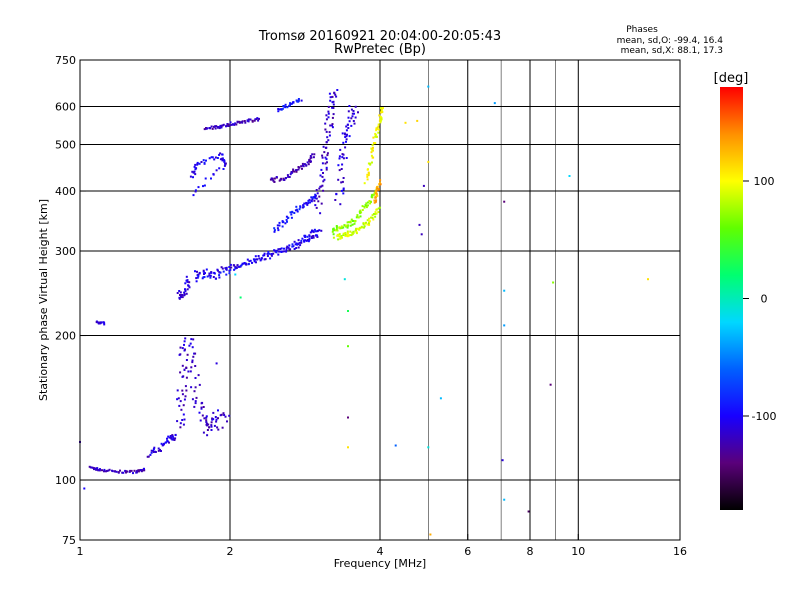 Image resolution: width=800 pixels, height=600 pixels. Describe the element at coordinates (382, 546) in the screenshot. I see `x-axis-ticks: 1 2 4 6 8 10 16` at that location.